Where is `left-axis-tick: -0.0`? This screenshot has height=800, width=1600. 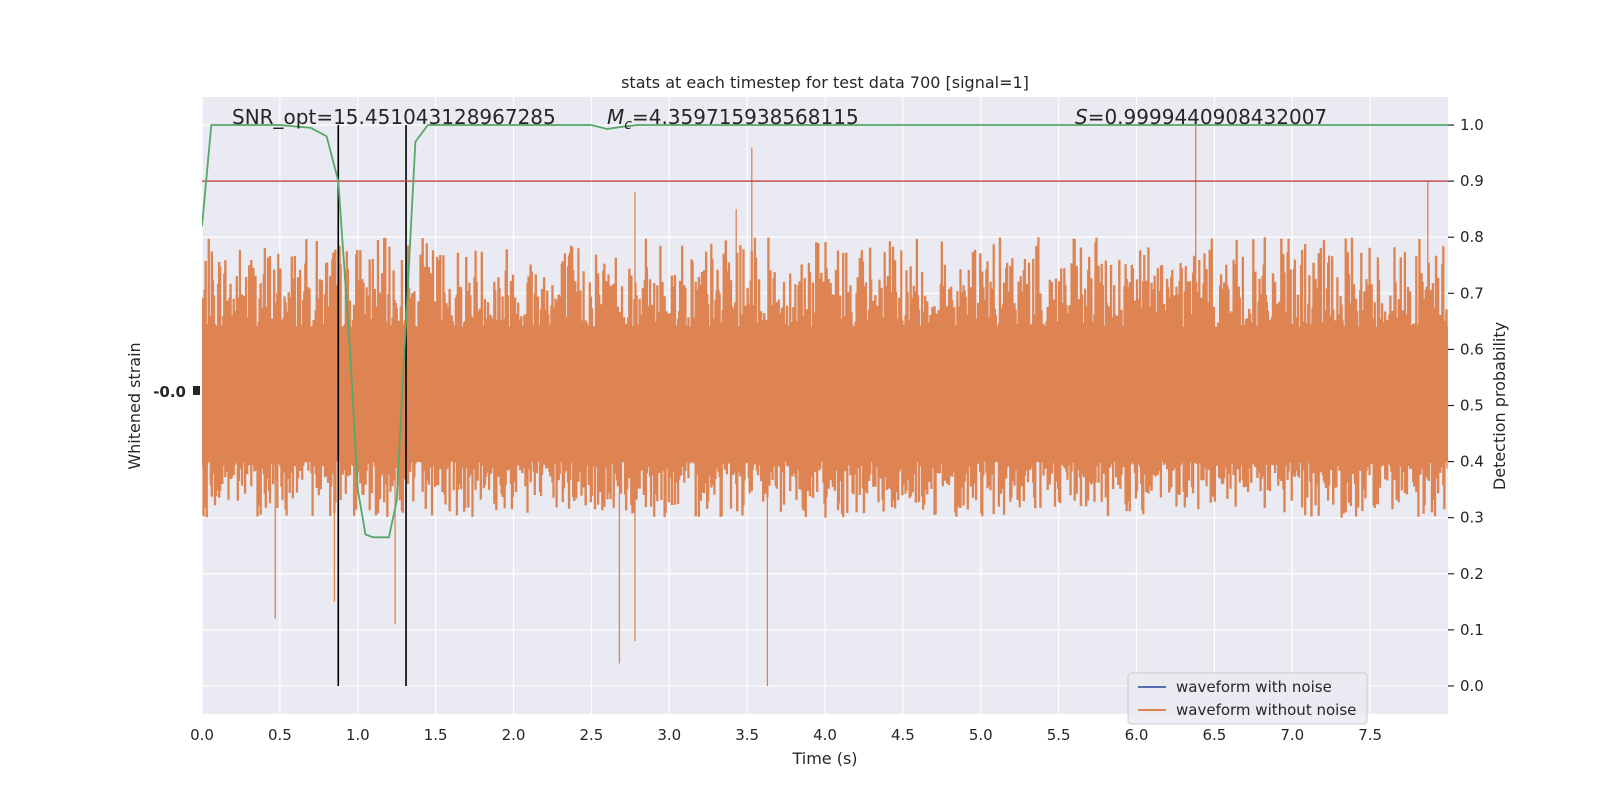 left-axis-tick: -0.0 is located at coordinates (176, 392).